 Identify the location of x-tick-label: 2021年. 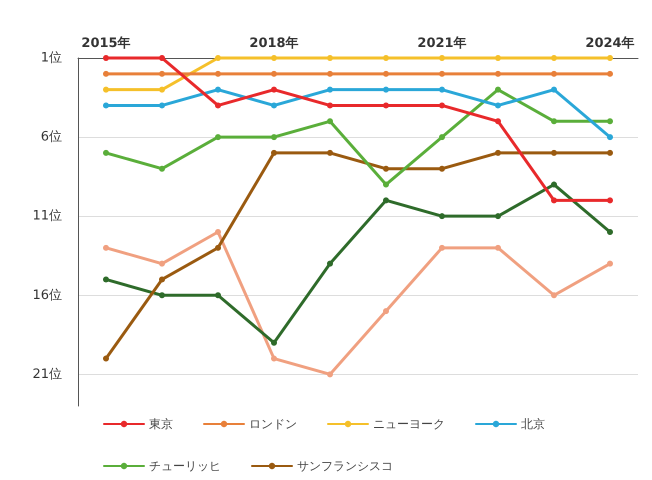
(442, 43).